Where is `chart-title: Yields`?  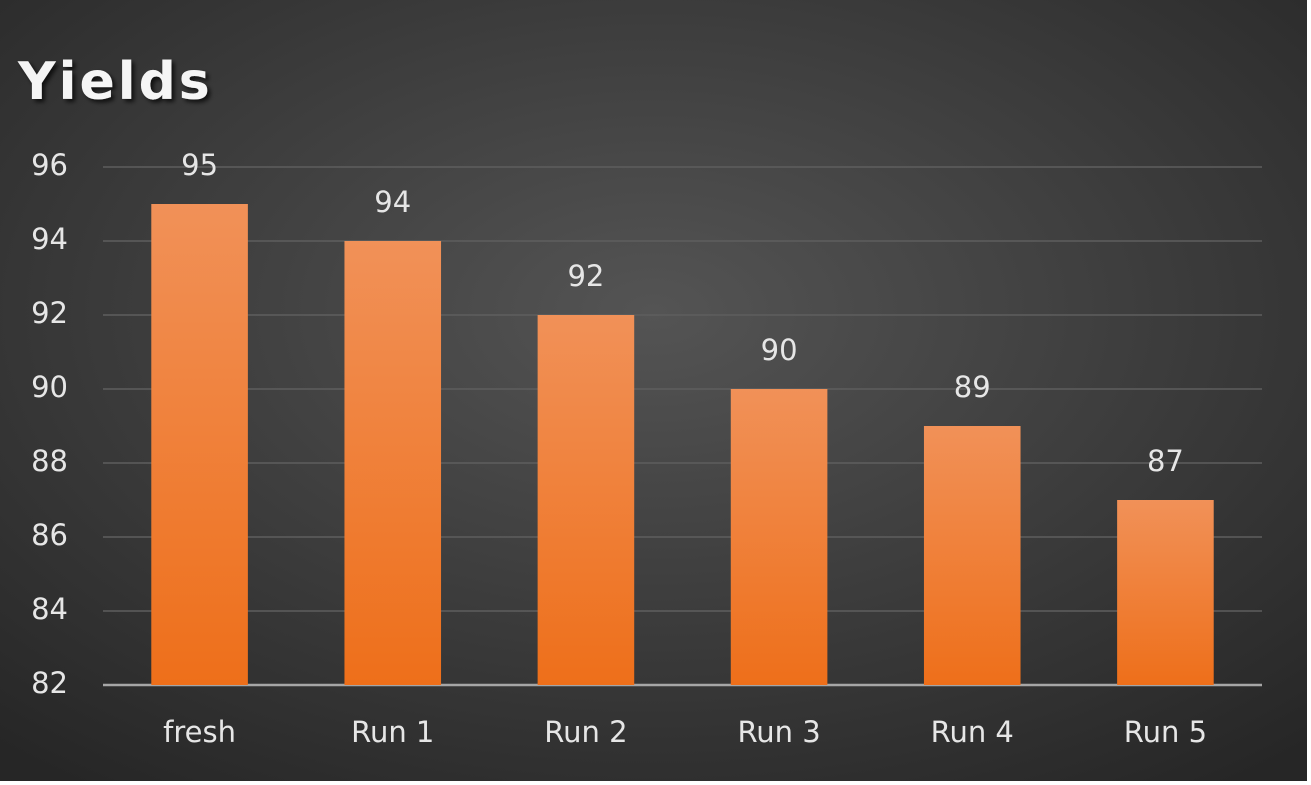 chart-title: Yields is located at coordinates (115, 82).